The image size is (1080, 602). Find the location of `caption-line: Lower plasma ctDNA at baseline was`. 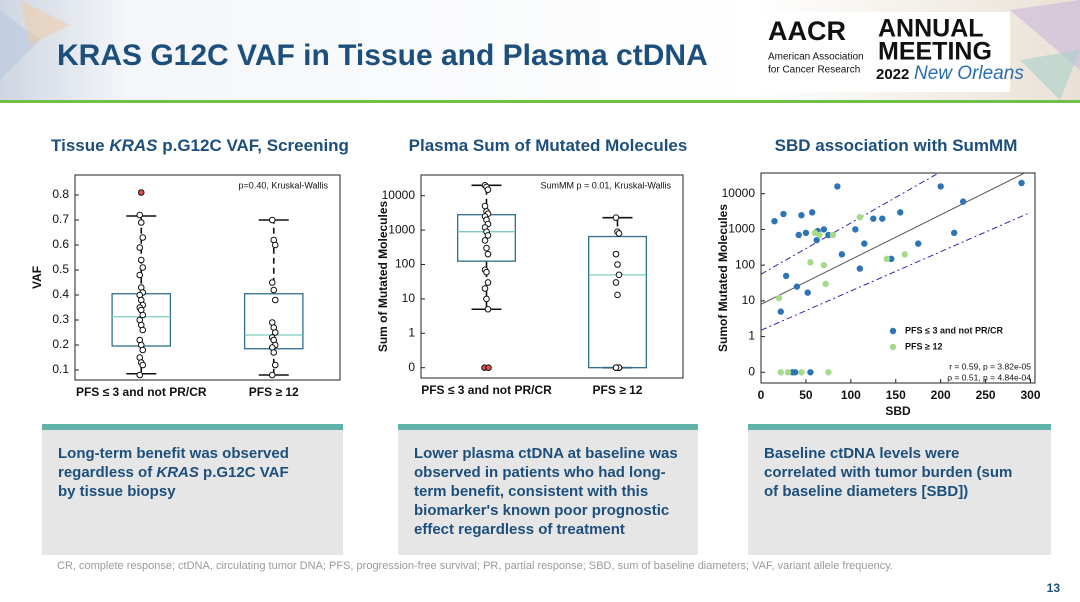

caption-line: Lower plasma ctDNA at baseline was is located at coordinates (546, 453).